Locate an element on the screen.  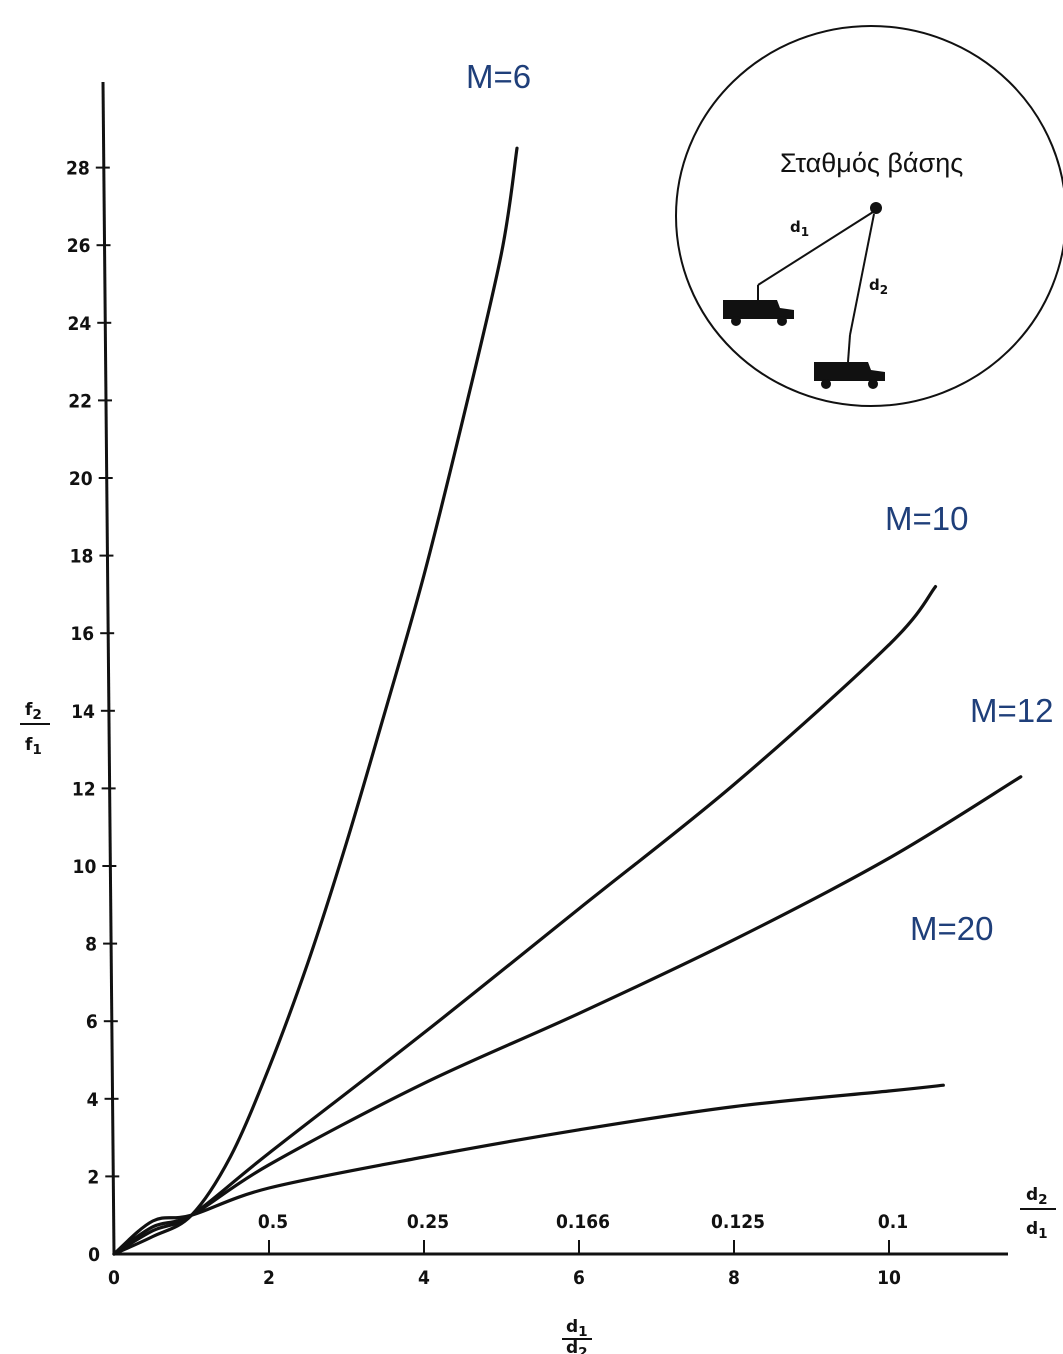
x2-axis-label: d2 d1 is located at coordinates (1038, 1213).